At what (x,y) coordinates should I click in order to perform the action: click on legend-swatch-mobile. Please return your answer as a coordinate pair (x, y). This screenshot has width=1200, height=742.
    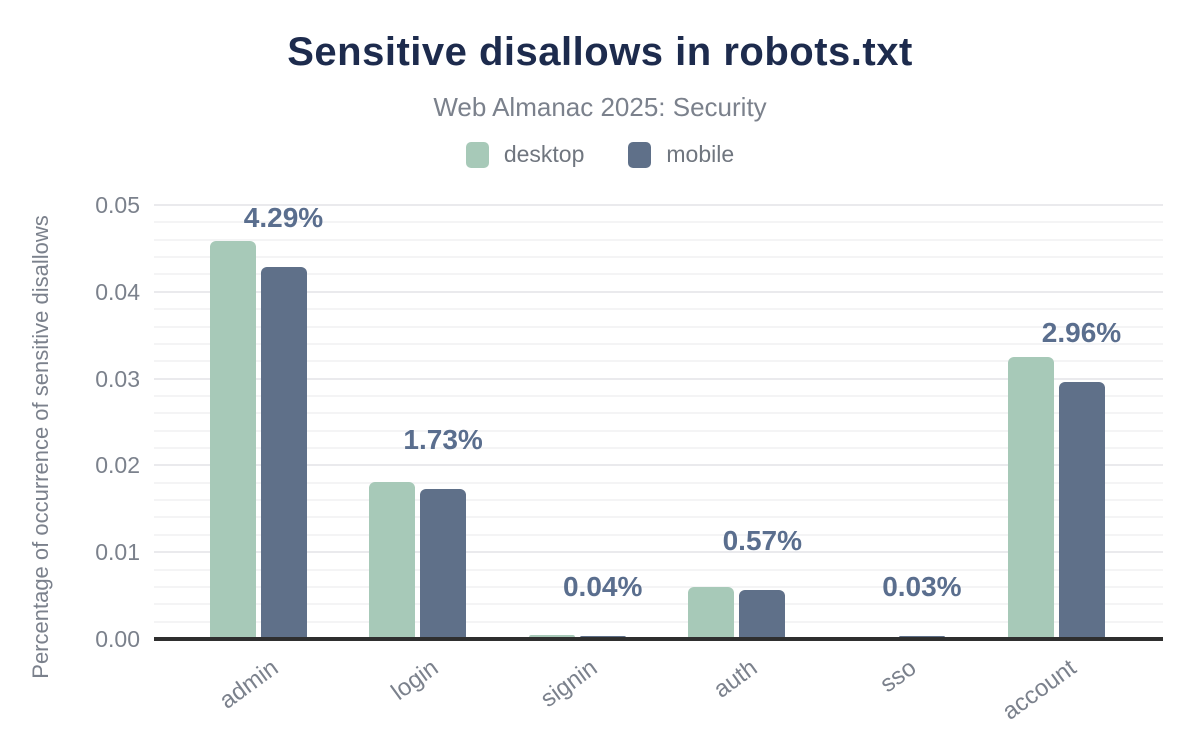
    Looking at the image, I should click on (640, 154).